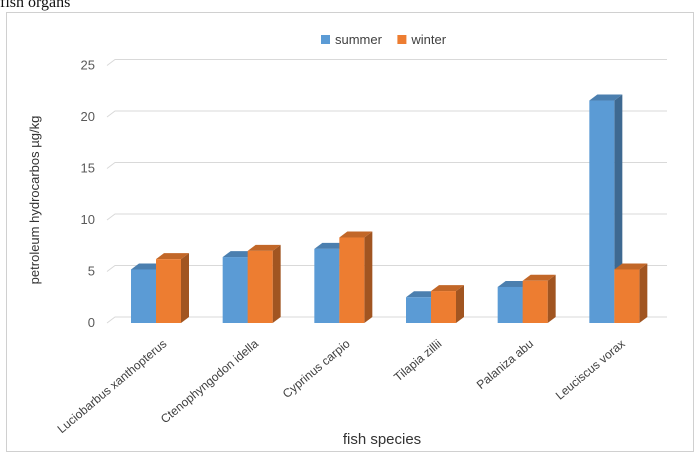  I want to click on legend-label-winter: winter, so click(428, 39).